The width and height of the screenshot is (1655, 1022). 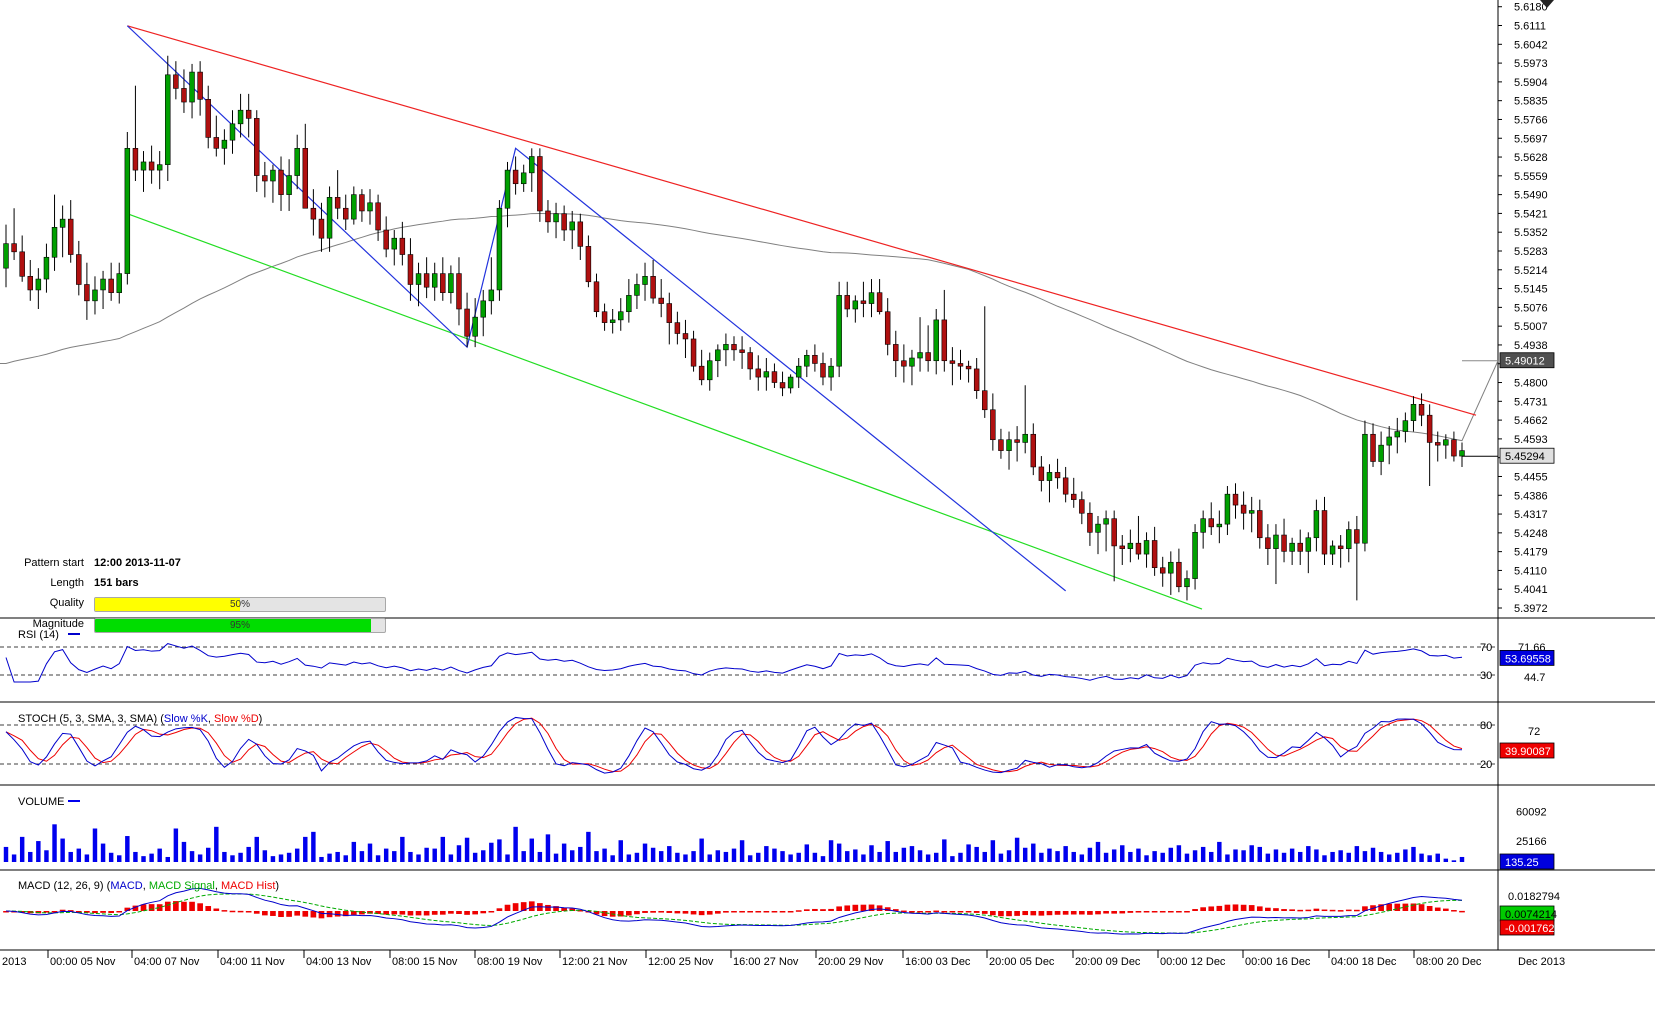 What do you see at coordinates (1531, 515) in the screenshot?
I see `price-tick-label: 5.4317` at bounding box center [1531, 515].